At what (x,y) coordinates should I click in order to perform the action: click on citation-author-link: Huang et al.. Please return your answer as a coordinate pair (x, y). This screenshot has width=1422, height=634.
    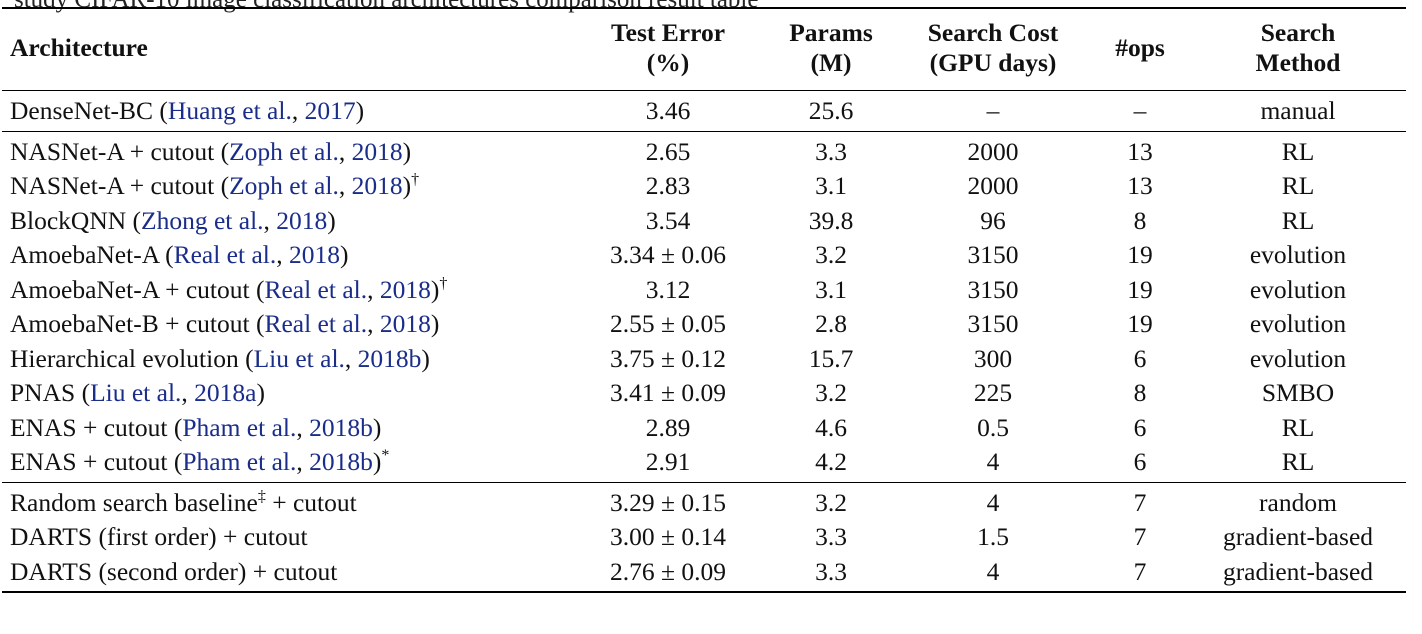
    Looking at the image, I should click on (229, 110).